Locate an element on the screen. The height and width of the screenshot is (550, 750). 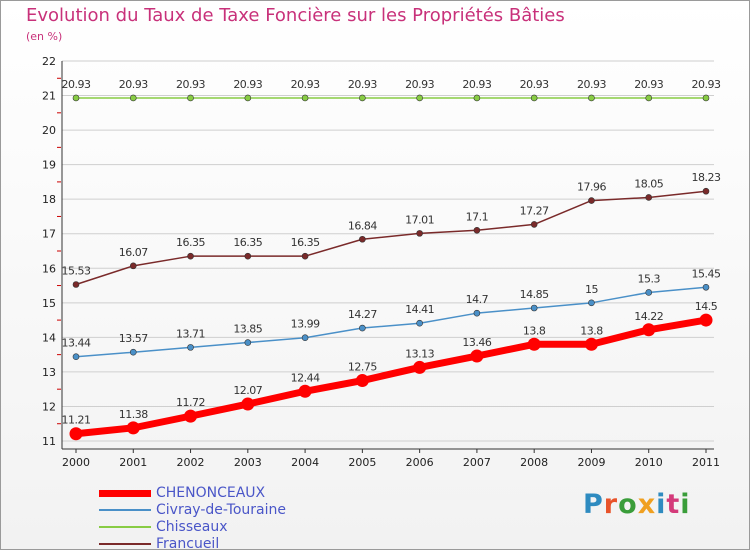
legend-label: CHENONCEAUX is located at coordinates (211, 493).